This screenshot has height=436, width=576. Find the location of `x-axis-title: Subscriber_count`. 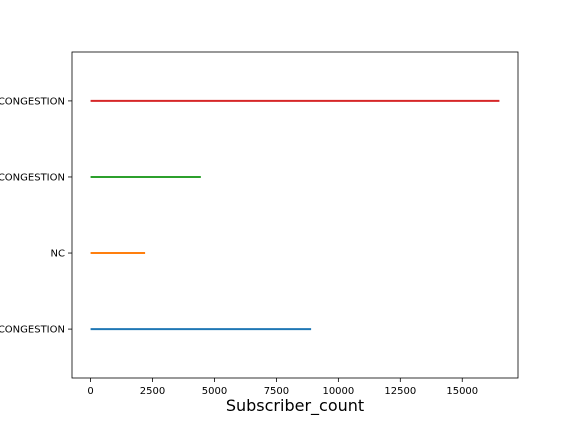

x-axis-title: Subscriber_count is located at coordinates (295, 406).